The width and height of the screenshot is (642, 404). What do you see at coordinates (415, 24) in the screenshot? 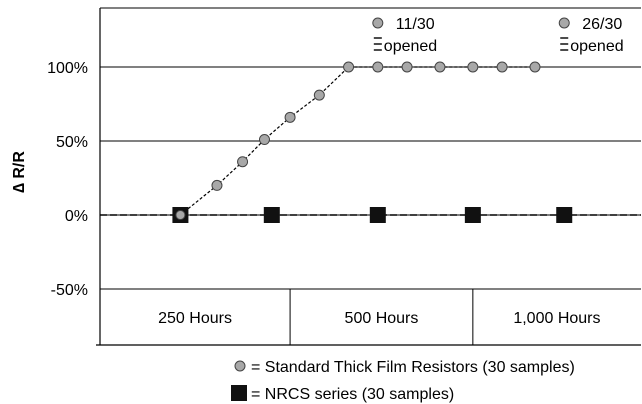
I see `annotation-count: 11/30` at bounding box center [415, 24].